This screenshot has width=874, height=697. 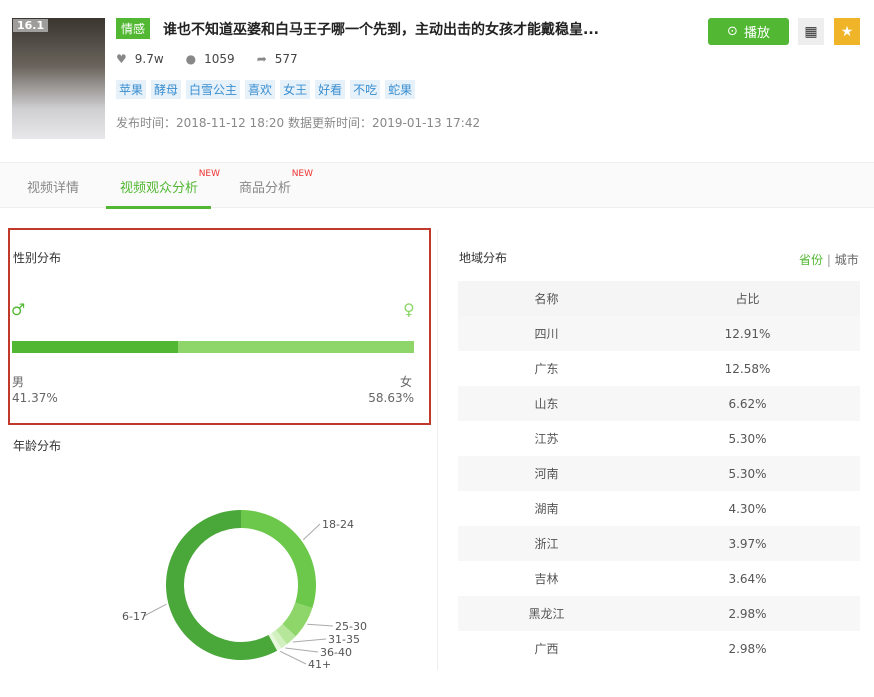 I want to click on region-cell: 四川, so click(x=546, y=334).